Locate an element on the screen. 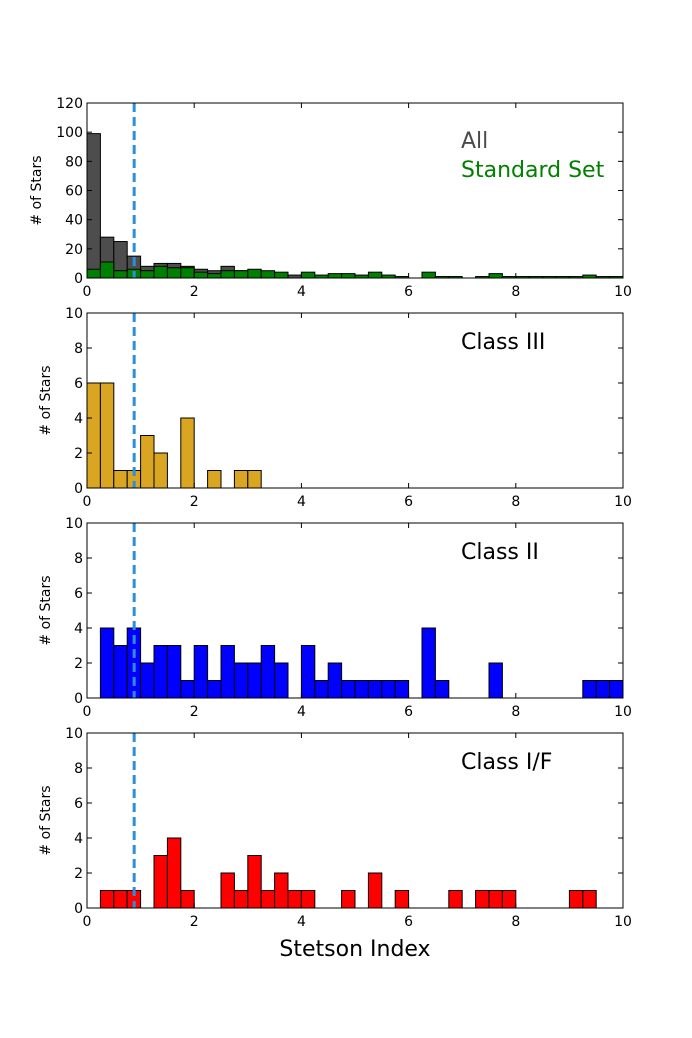  y-tick-label: 20 is located at coordinates (74, 250).